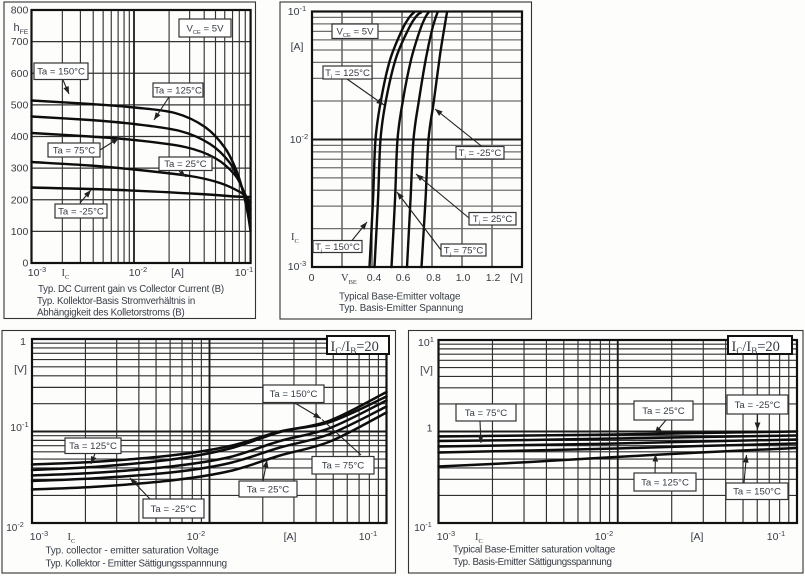 The image size is (805, 580). What do you see at coordinates (20, 137) in the screenshot?
I see `svg-text: 400` at bounding box center [20, 137].